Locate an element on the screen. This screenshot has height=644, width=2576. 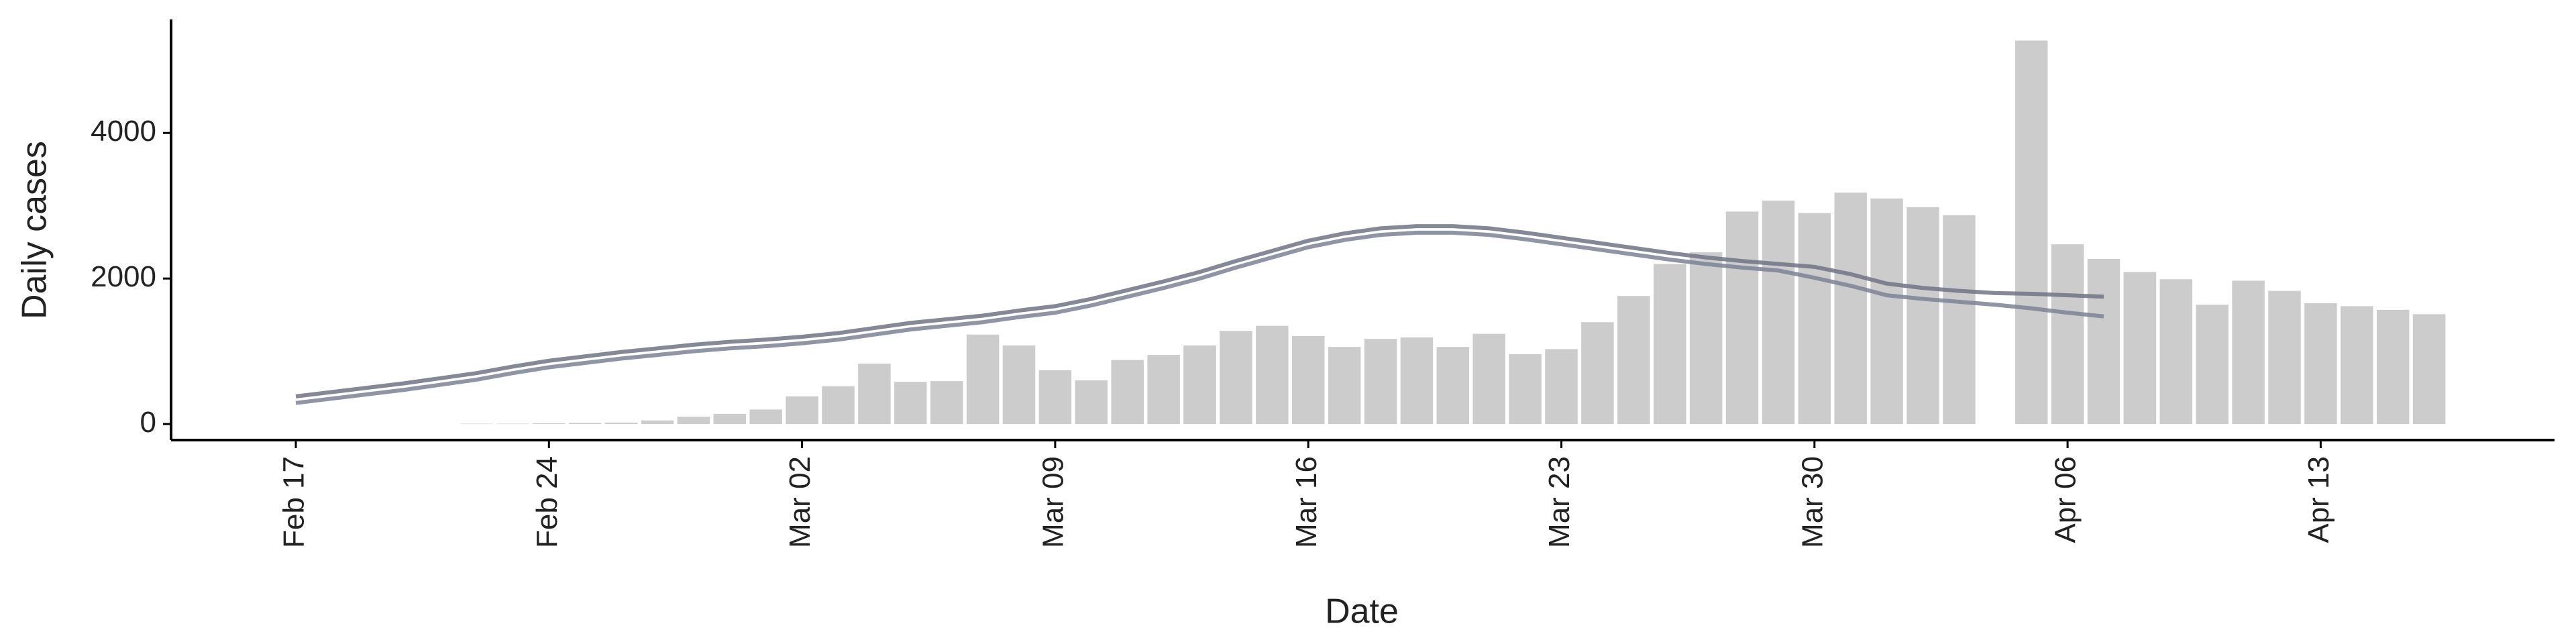
x-tick-label: Mar 02 is located at coordinates (800, 502).